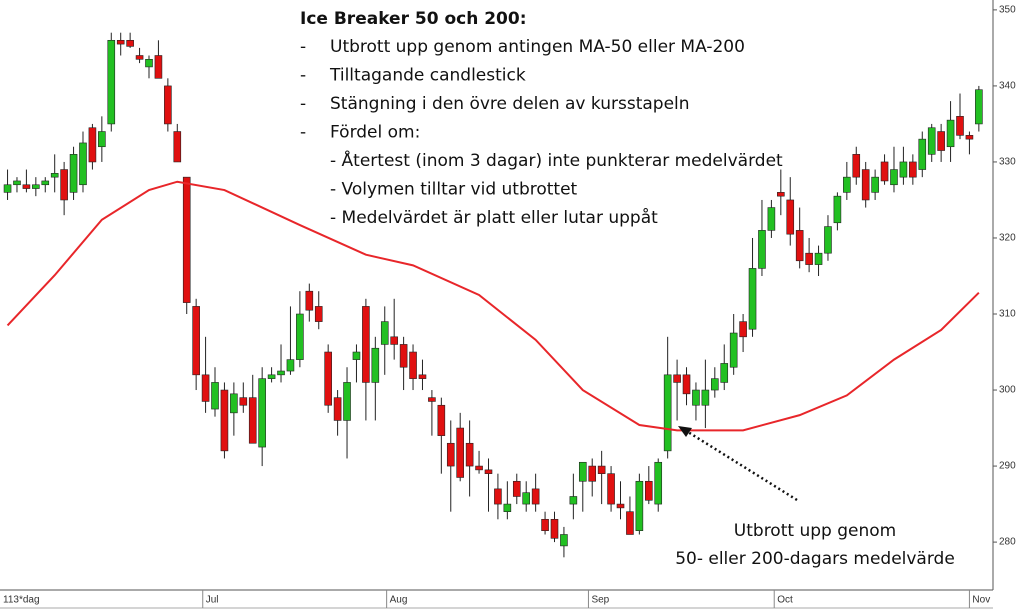 The image size is (1024, 613). What do you see at coordinates (1007, 314) in the screenshot?
I see `y-tick-label: 310` at bounding box center [1007, 314].